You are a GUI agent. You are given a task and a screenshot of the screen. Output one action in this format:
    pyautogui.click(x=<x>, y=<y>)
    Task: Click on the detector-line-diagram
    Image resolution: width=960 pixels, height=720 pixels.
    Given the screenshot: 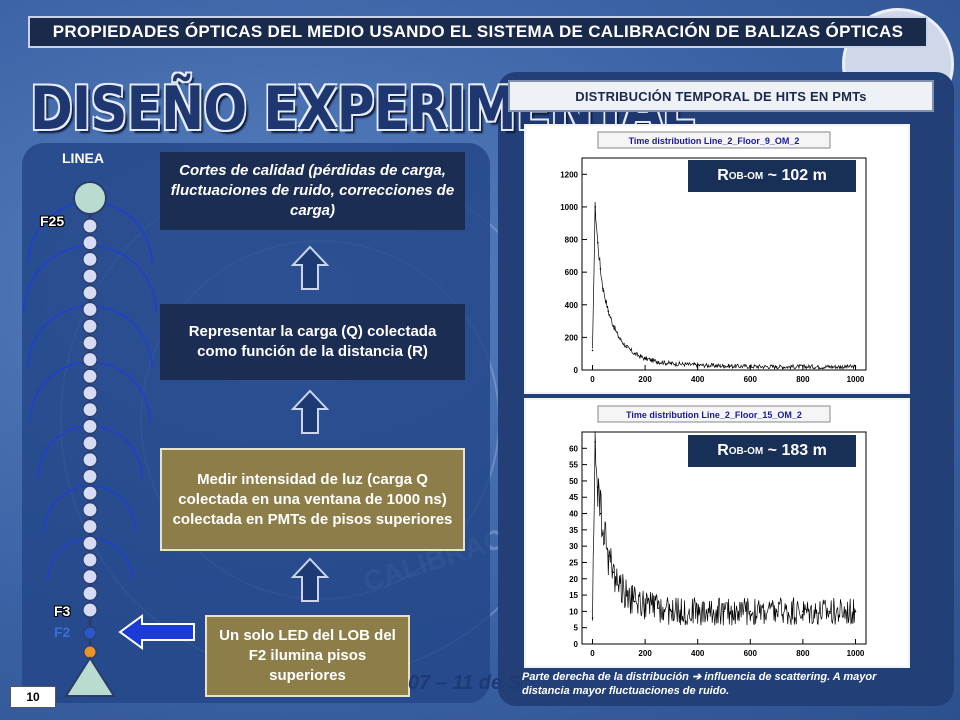 What is the action you would take?
    pyautogui.click(x=90, y=439)
    